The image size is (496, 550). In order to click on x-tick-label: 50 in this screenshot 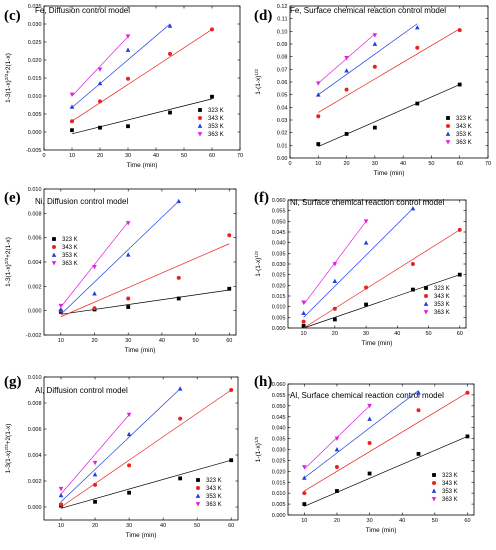, I will do `click(431, 164)`.